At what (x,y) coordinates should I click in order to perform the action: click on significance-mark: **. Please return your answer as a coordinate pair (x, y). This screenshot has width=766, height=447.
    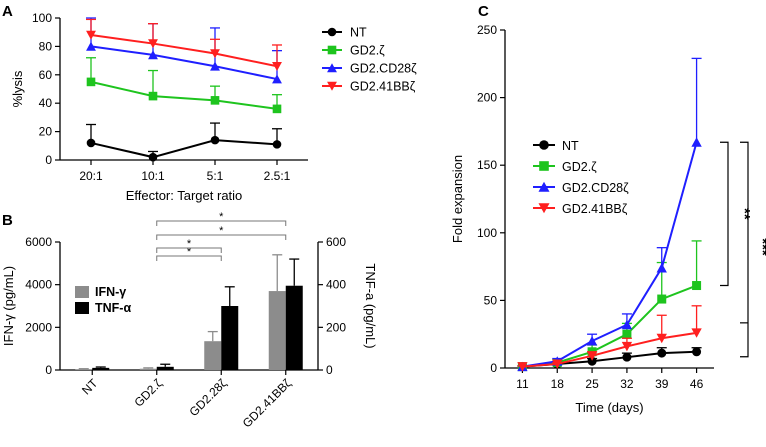
    Looking at the image, I should click on (744, 214).